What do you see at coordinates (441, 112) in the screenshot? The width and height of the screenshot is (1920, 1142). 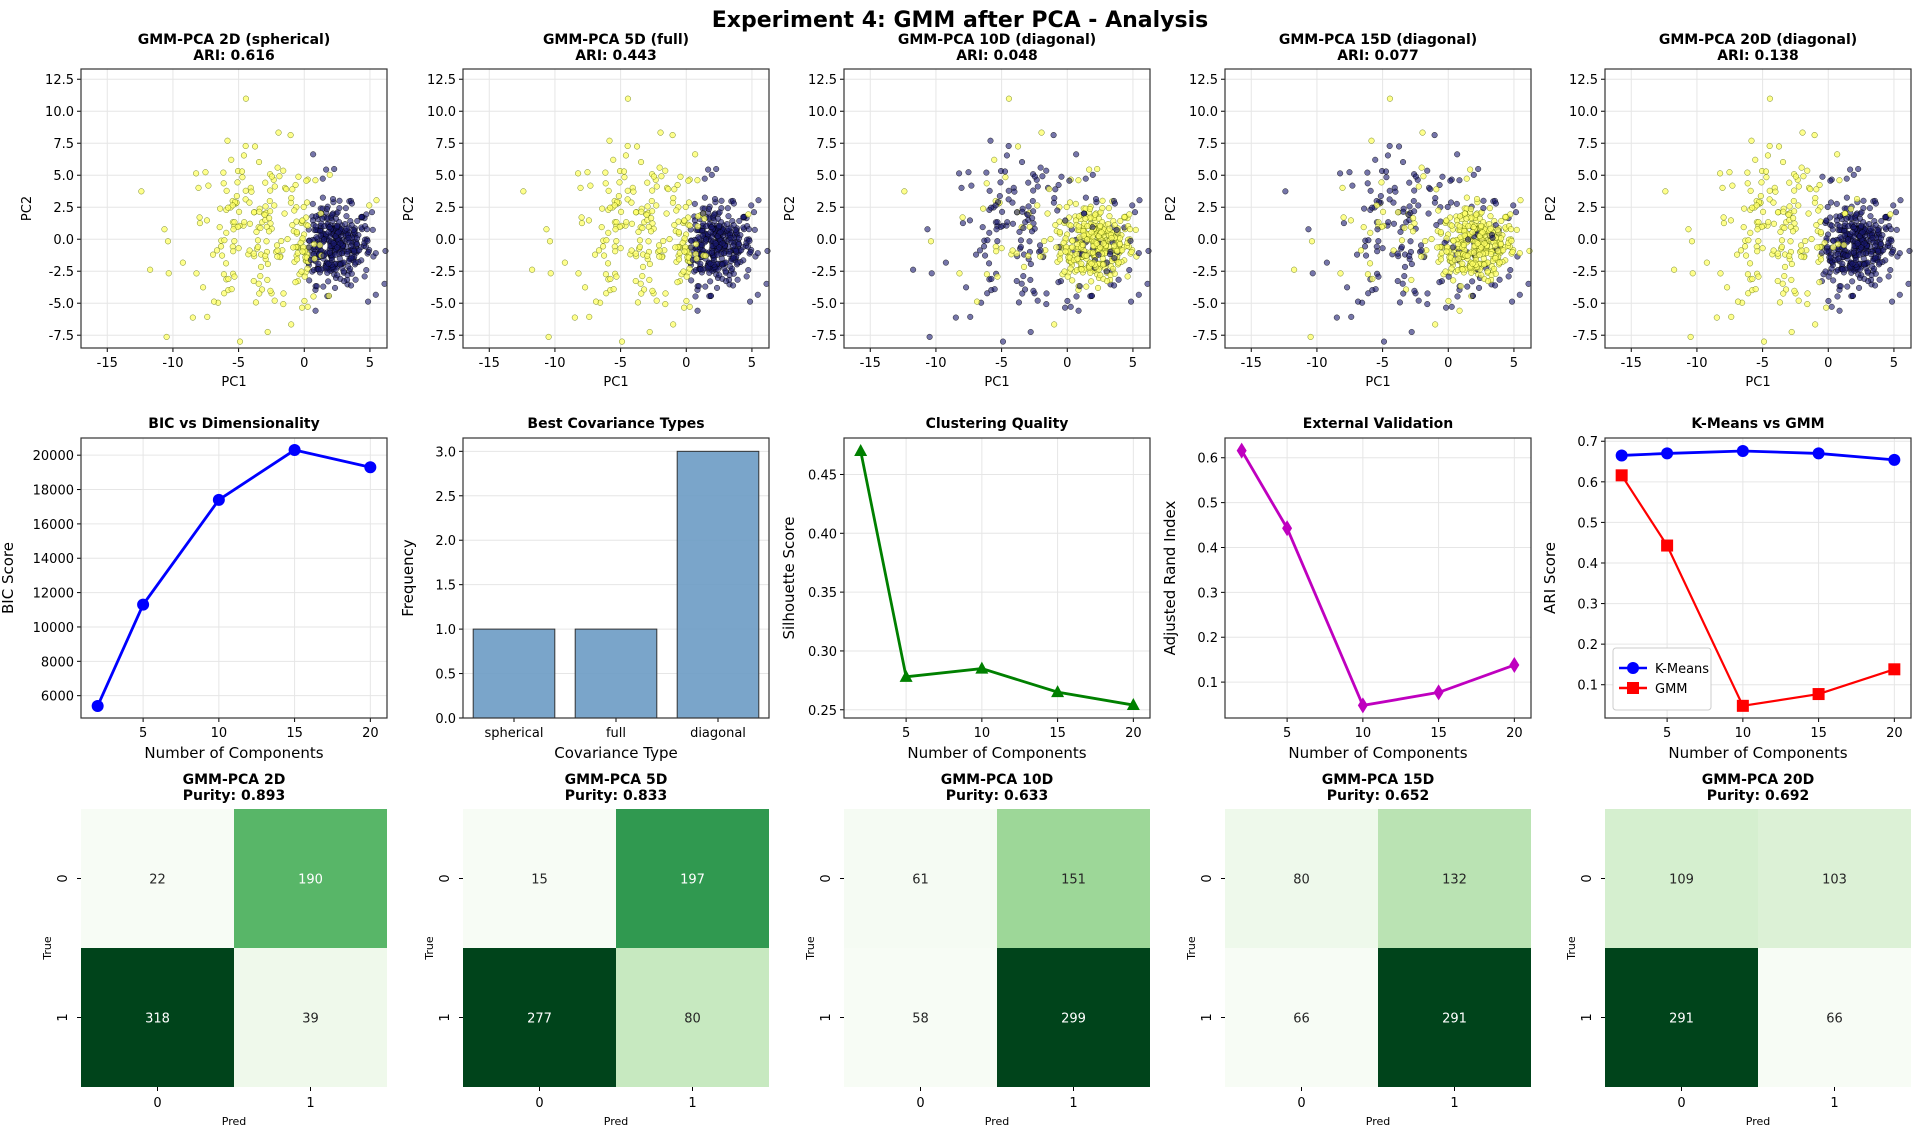 I see `y-tick-label: 10.0` at bounding box center [441, 112].